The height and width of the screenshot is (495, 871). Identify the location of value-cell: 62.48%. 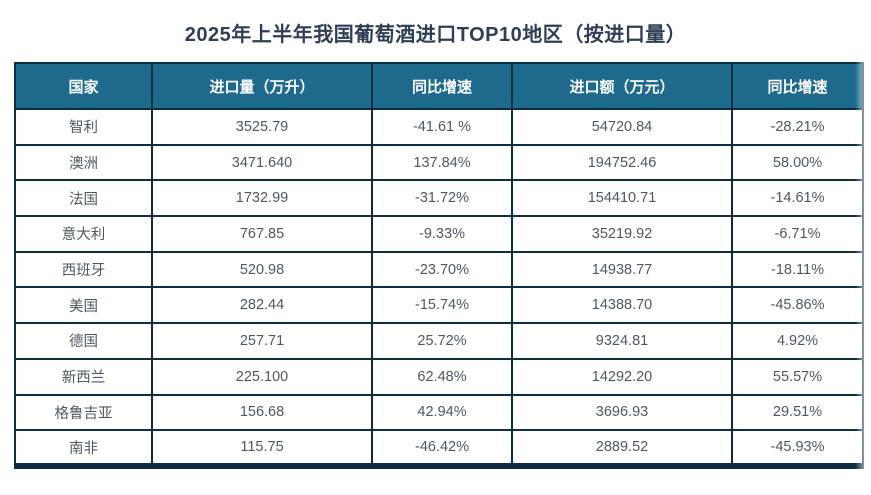
(442, 376).